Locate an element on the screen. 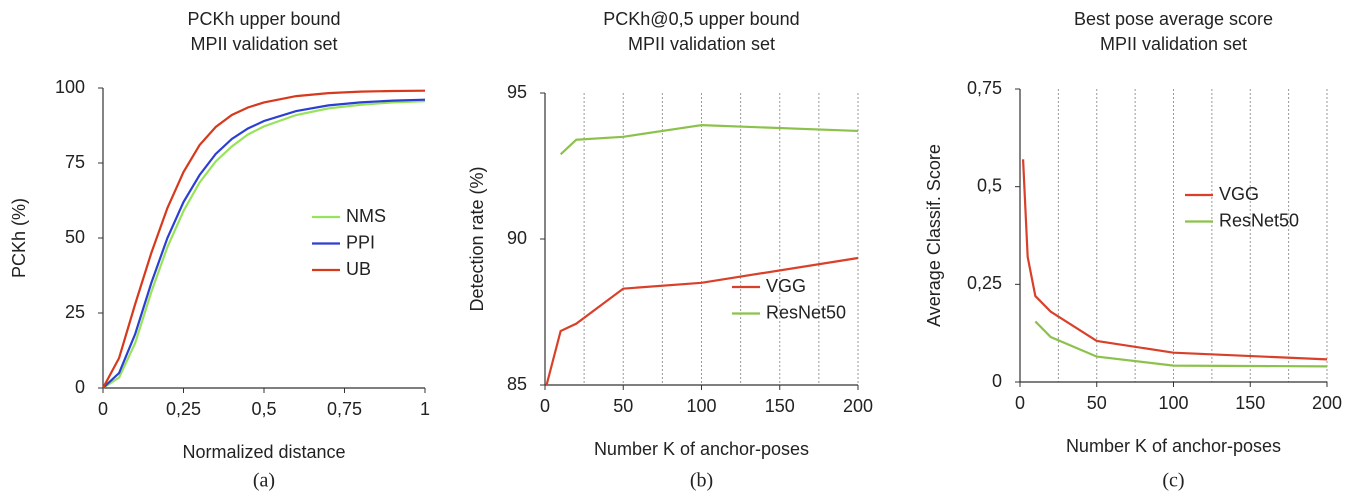 This screenshot has width=1352, height=493. chart-title: PCKh@0,5 upper bound is located at coordinates (701, 19).